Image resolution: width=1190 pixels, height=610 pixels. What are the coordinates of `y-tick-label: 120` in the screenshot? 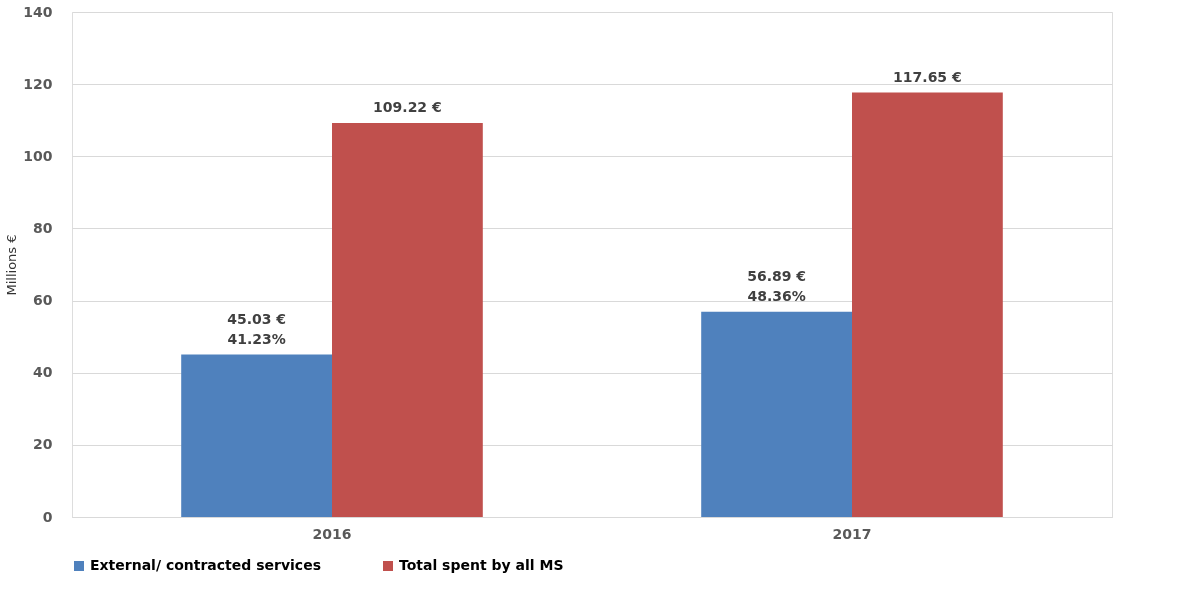 It's located at (38, 83).